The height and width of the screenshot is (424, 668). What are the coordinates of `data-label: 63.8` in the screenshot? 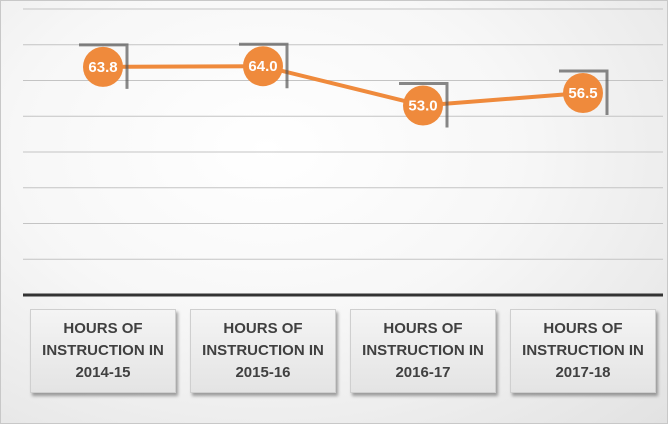 It's located at (102, 67).